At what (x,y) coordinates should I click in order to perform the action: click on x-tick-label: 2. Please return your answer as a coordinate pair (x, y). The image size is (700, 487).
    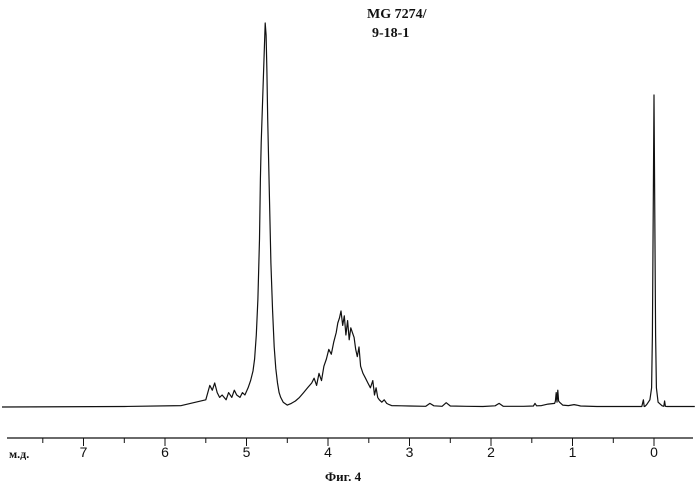
    Looking at the image, I should click on (491, 452).